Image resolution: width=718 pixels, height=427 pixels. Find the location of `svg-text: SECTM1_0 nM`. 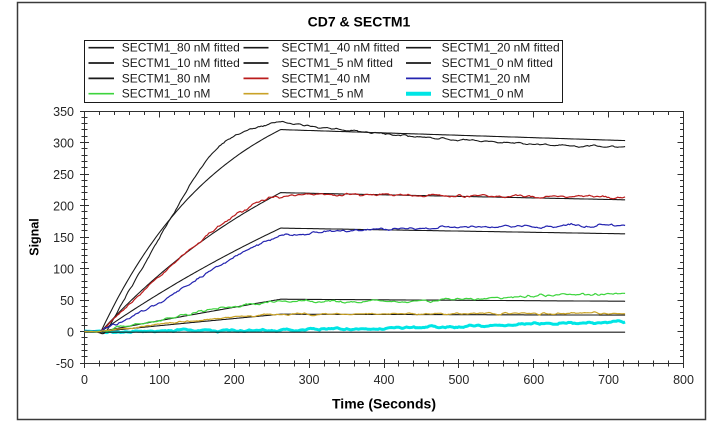

svg-text: SECTM1_0 nM is located at coordinates (483, 94).